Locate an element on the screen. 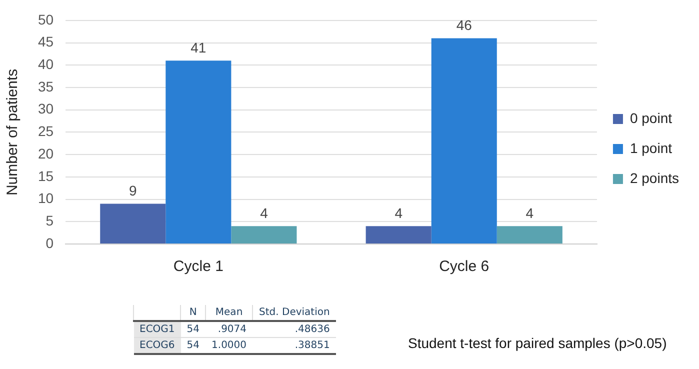  y-tick-label: 25 is located at coordinates (46, 131).